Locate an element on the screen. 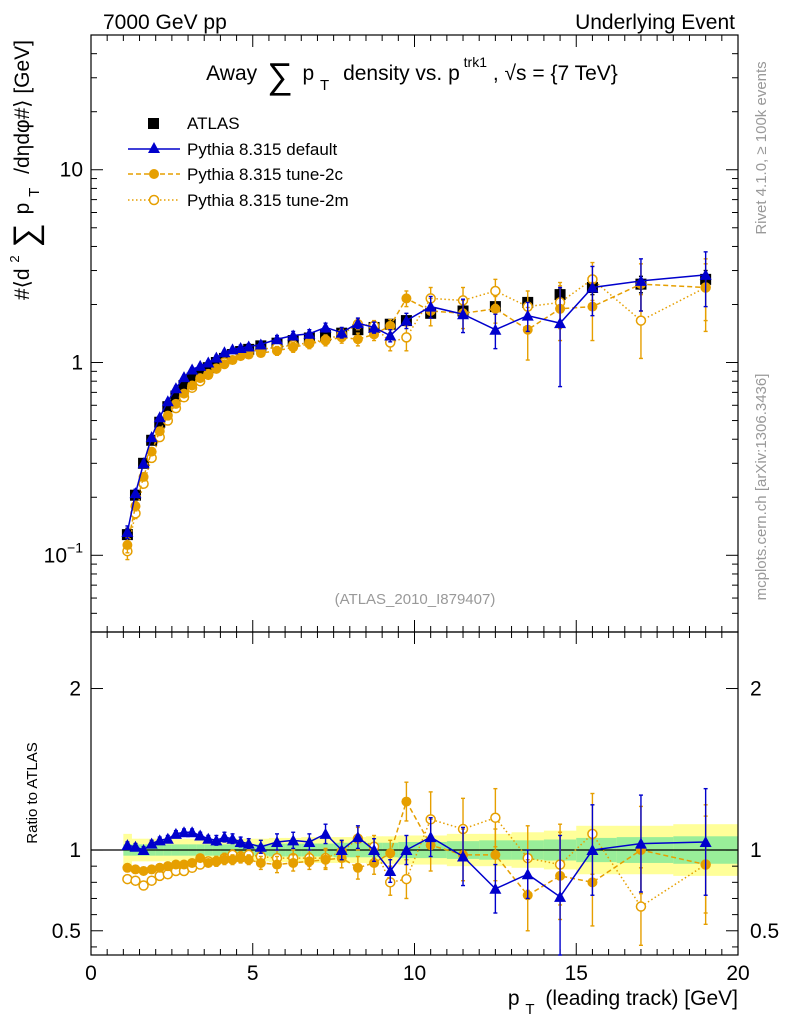 Image resolution: width=786 pixels, height=1024 pixels. ratio-y-tick-label: 2 is located at coordinates (75, 689).